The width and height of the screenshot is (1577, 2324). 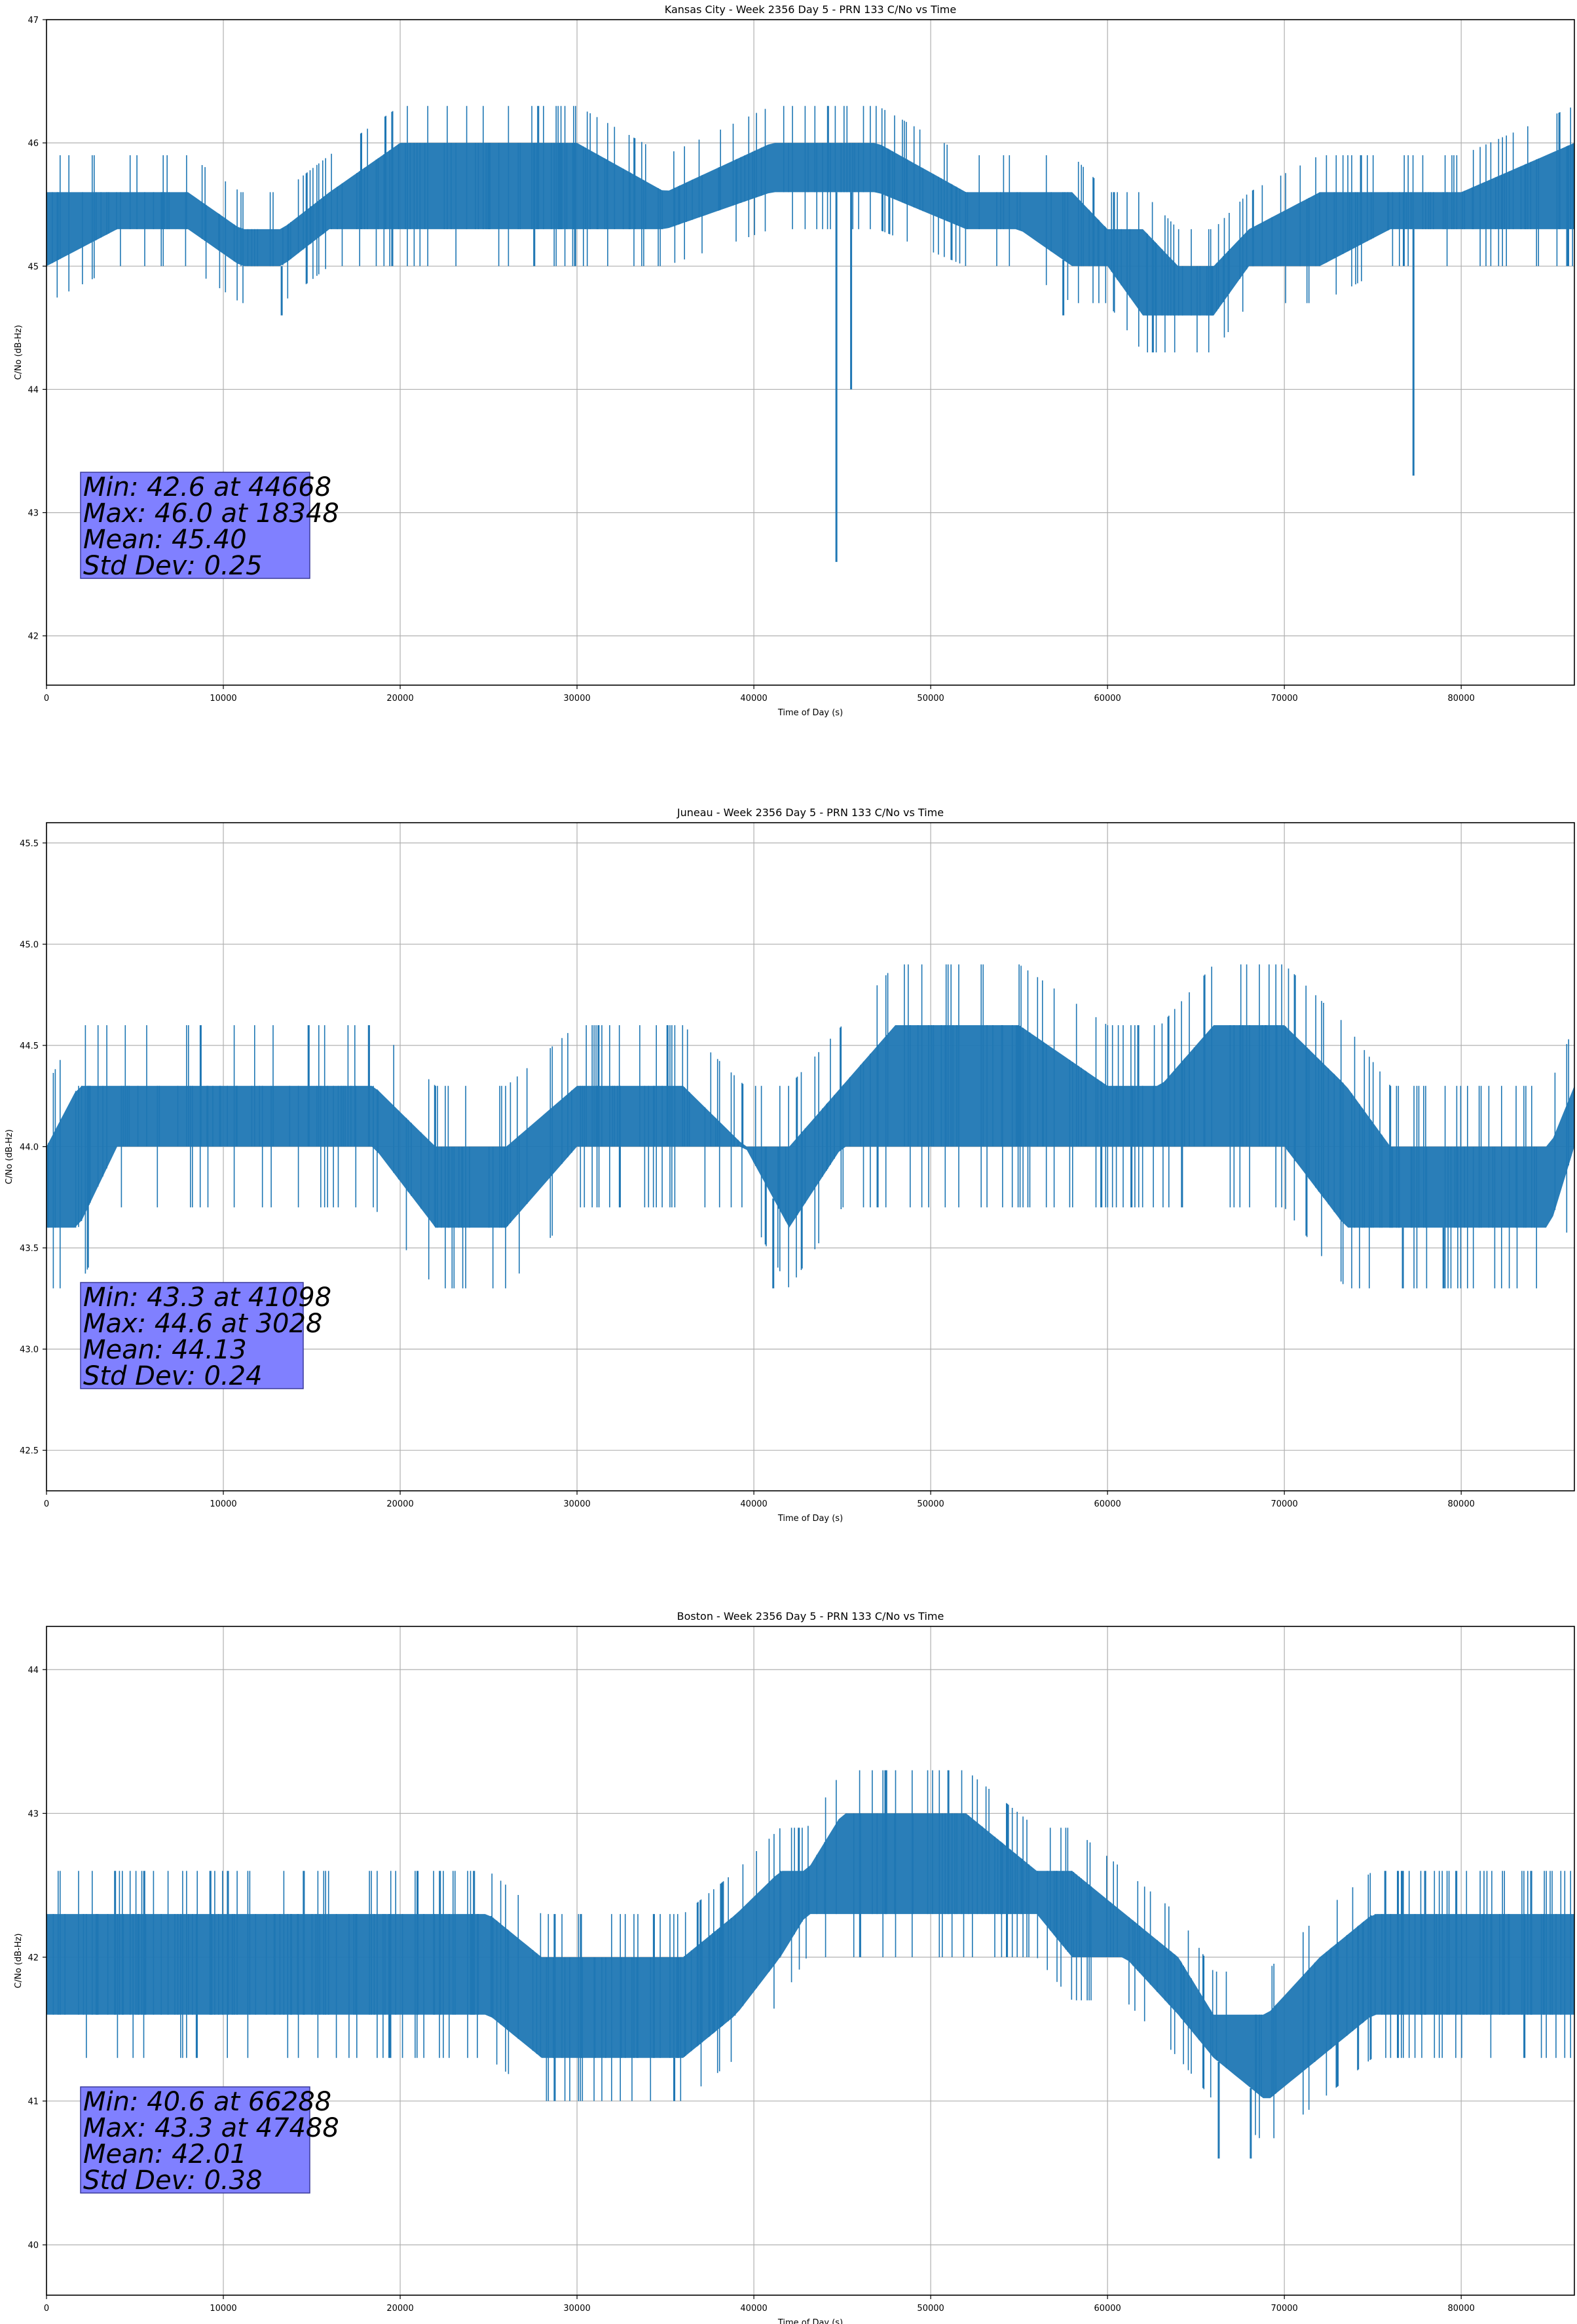 What do you see at coordinates (165, 2154) in the screenshot?
I see `stat-mean: Mean: 42.01` at bounding box center [165, 2154].